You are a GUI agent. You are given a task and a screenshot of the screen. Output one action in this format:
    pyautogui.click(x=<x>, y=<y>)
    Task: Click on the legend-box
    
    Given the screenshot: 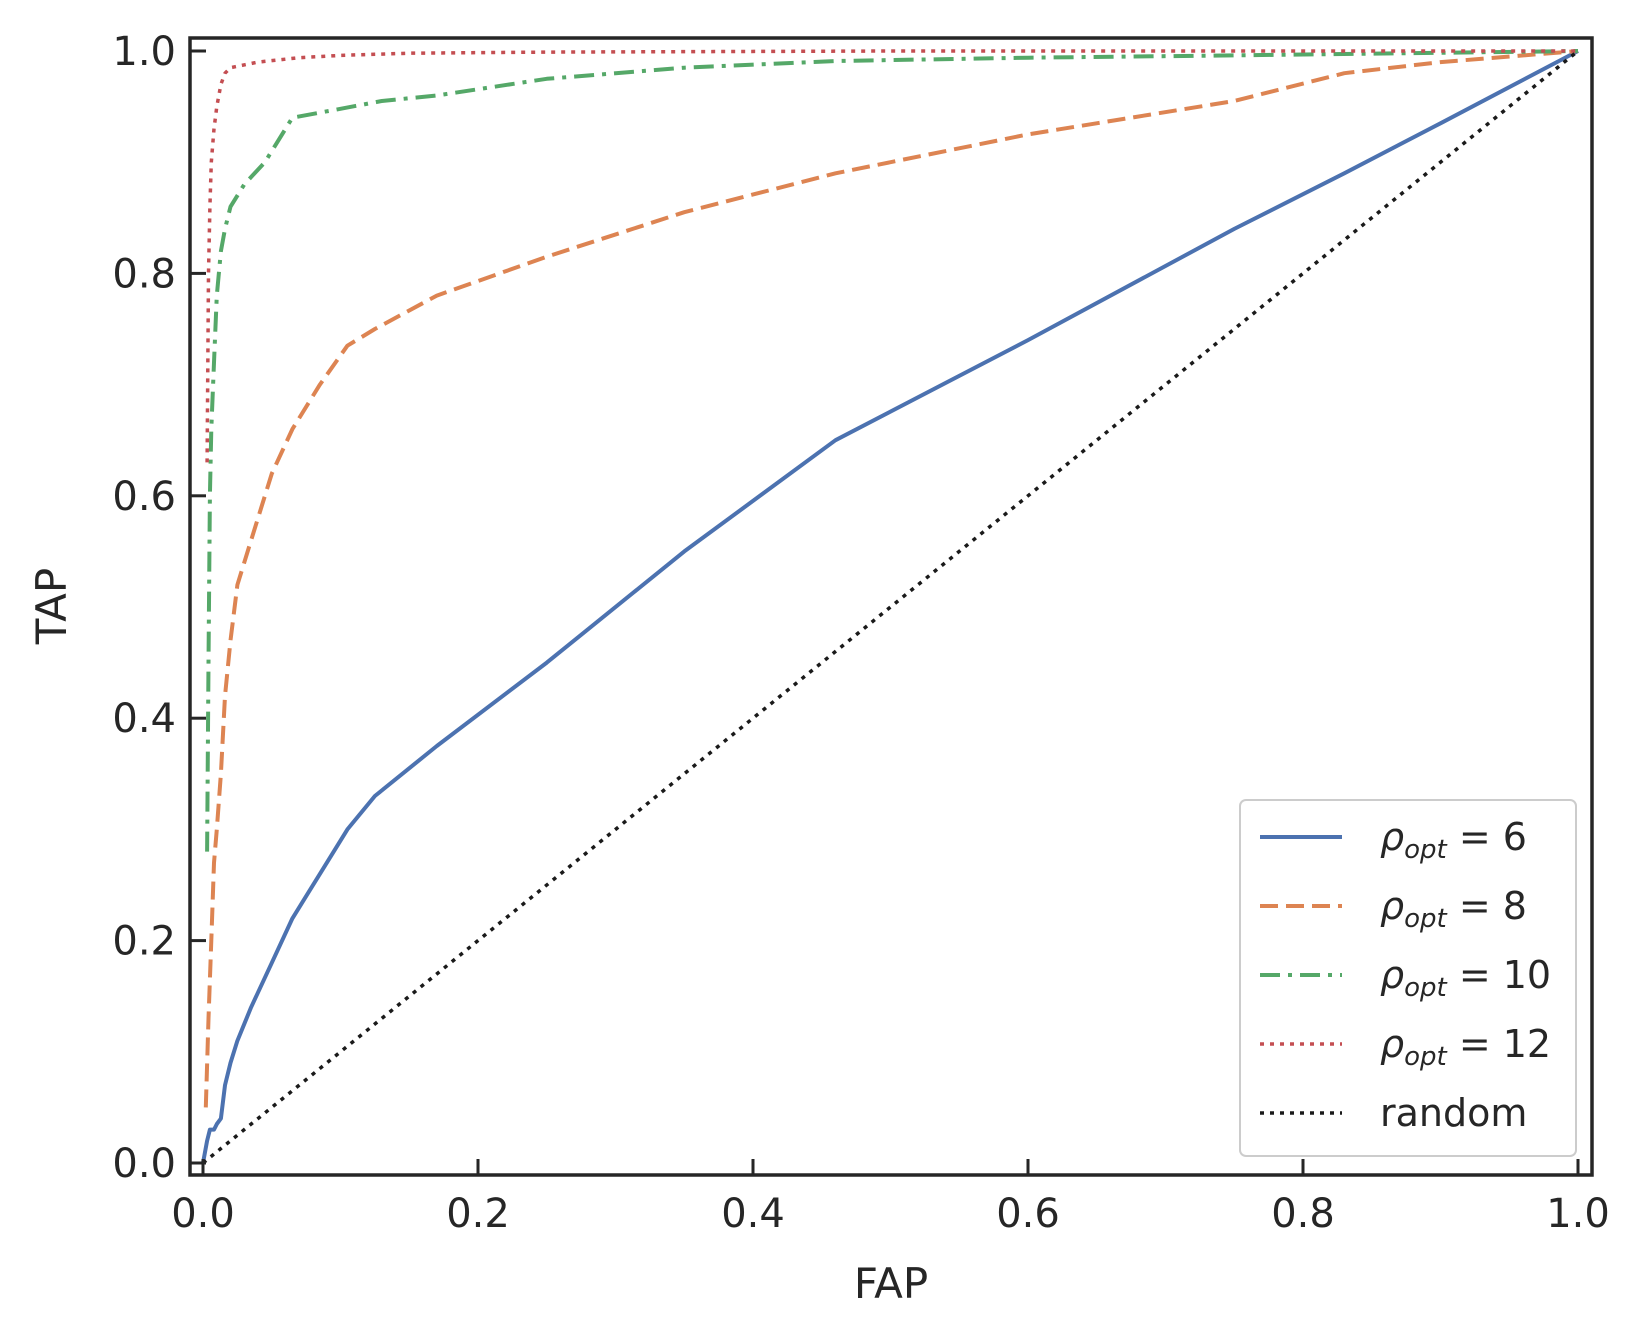 What is the action you would take?
    pyautogui.click(x=1408, y=978)
    